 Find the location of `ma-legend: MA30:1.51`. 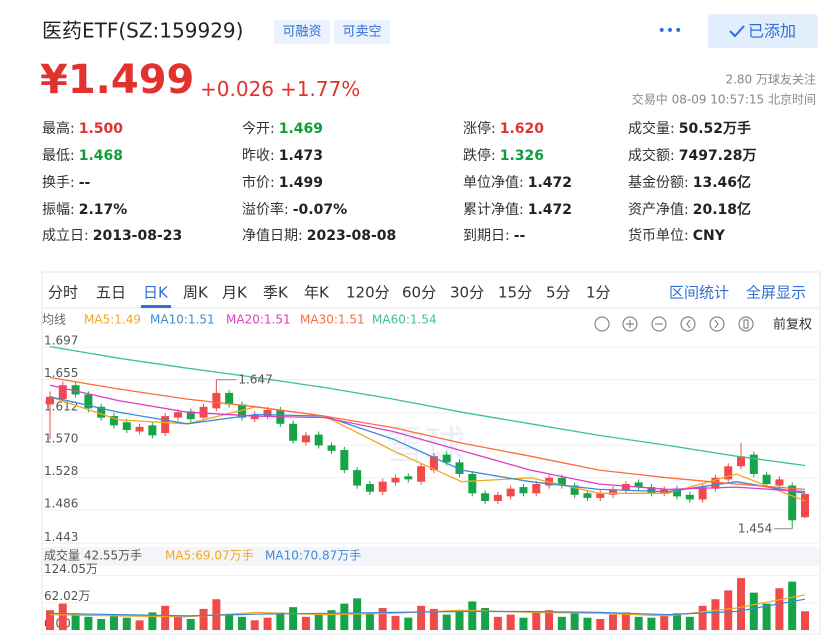

ma-legend: MA30:1.51 is located at coordinates (332, 320).